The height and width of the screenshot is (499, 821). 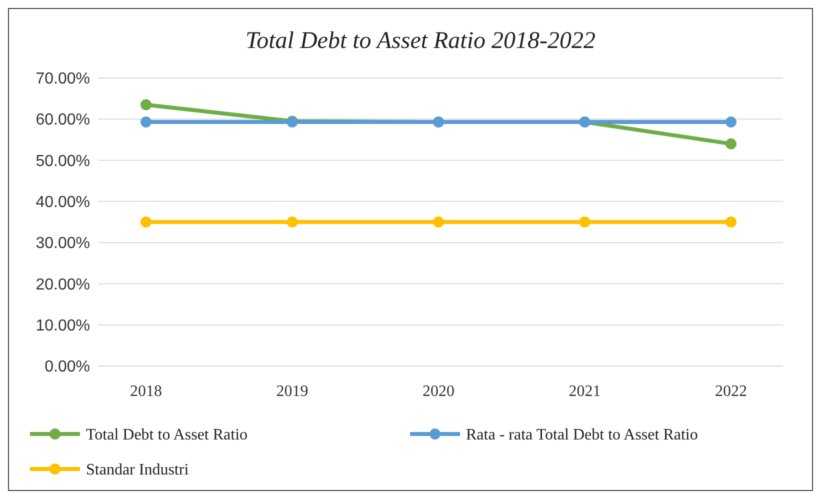 What do you see at coordinates (63, 120) in the screenshot?
I see `y-tick-label: 60.00%` at bounding box center [63, 120].